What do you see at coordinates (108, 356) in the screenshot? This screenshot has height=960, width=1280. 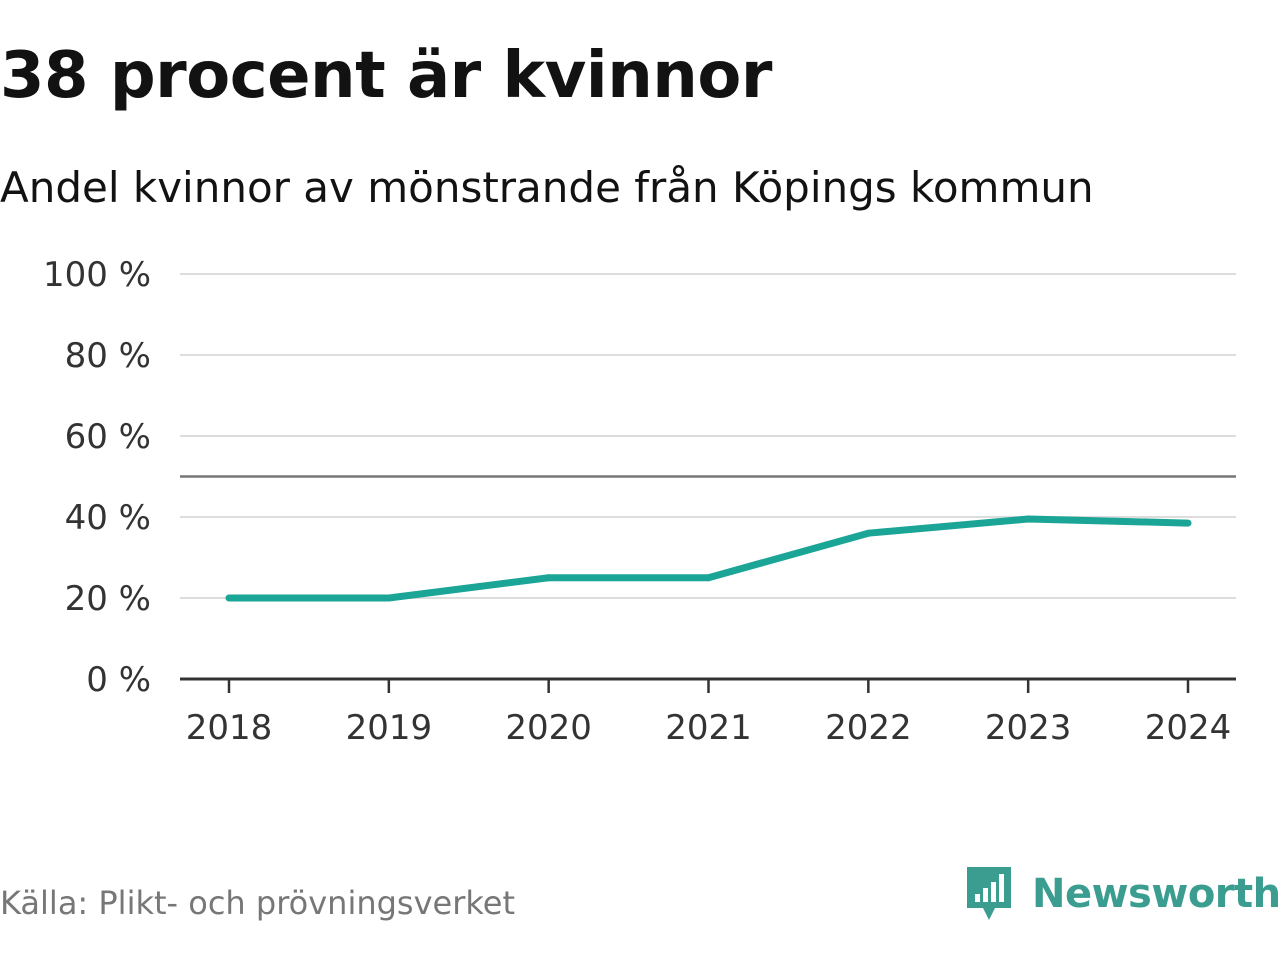 I see `y-tick-label: 80 %` at bounding box center [108, 356].